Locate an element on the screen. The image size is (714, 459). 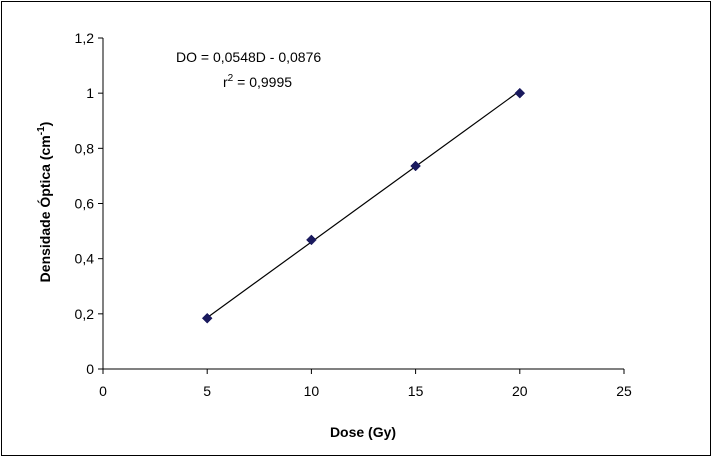
x-tick-label: 25 is located at coordinates (624, 391).